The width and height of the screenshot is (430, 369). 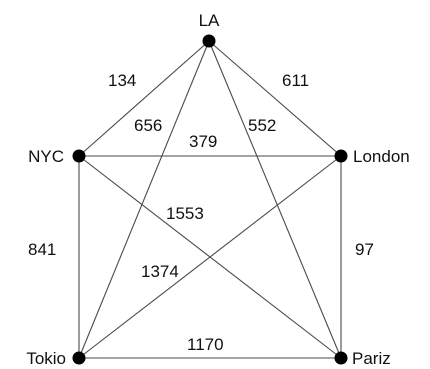 What do you see at coordinates (42, 249) in the screenshot?
I see `weight-nyc-tokio: 841` at bounding box center [42, 249].